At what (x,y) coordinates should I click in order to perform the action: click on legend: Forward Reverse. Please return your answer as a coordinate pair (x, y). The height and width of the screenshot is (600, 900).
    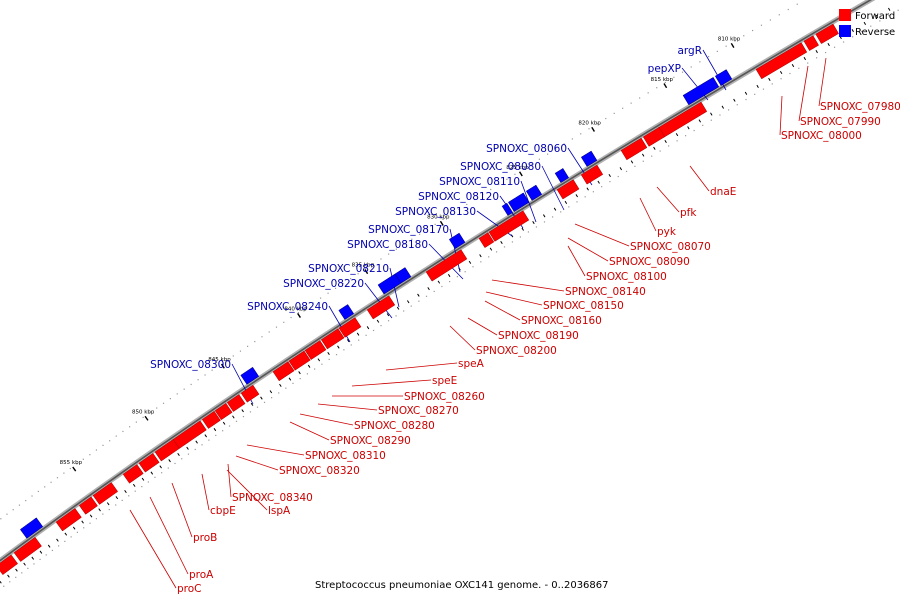
    Looking at the image, I should click on (867, 23).